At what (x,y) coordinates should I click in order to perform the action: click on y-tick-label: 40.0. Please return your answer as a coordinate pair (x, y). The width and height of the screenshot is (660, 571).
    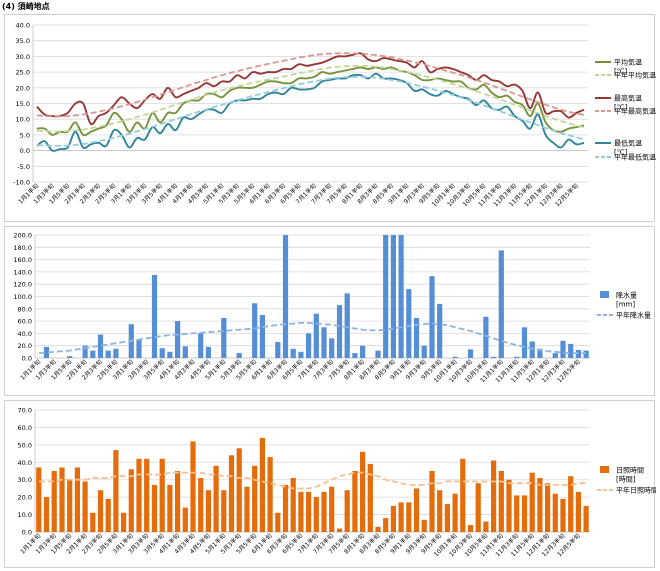
    Looking at the image, I should click on (25, 334).